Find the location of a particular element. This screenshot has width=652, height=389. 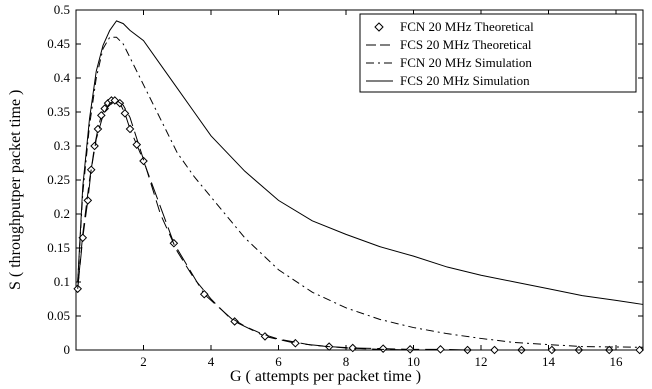

y-tick-label: 0.5 is located at coordinates (62, 9).